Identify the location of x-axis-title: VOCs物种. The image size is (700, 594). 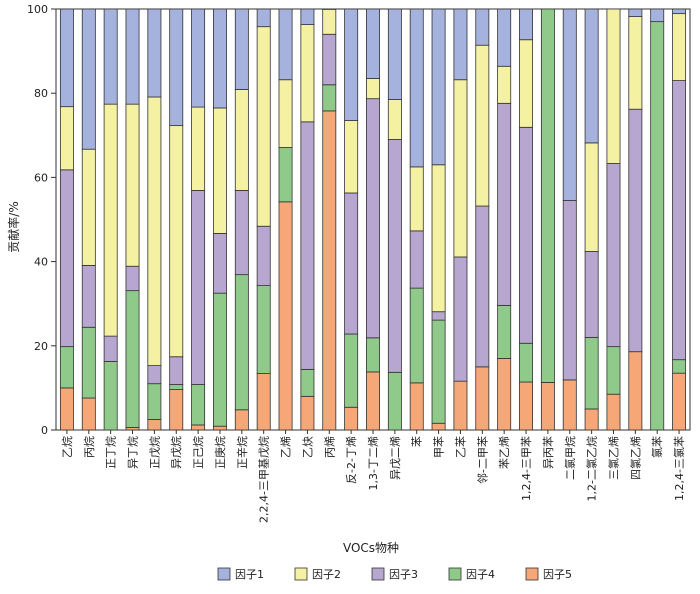
(371, 548).